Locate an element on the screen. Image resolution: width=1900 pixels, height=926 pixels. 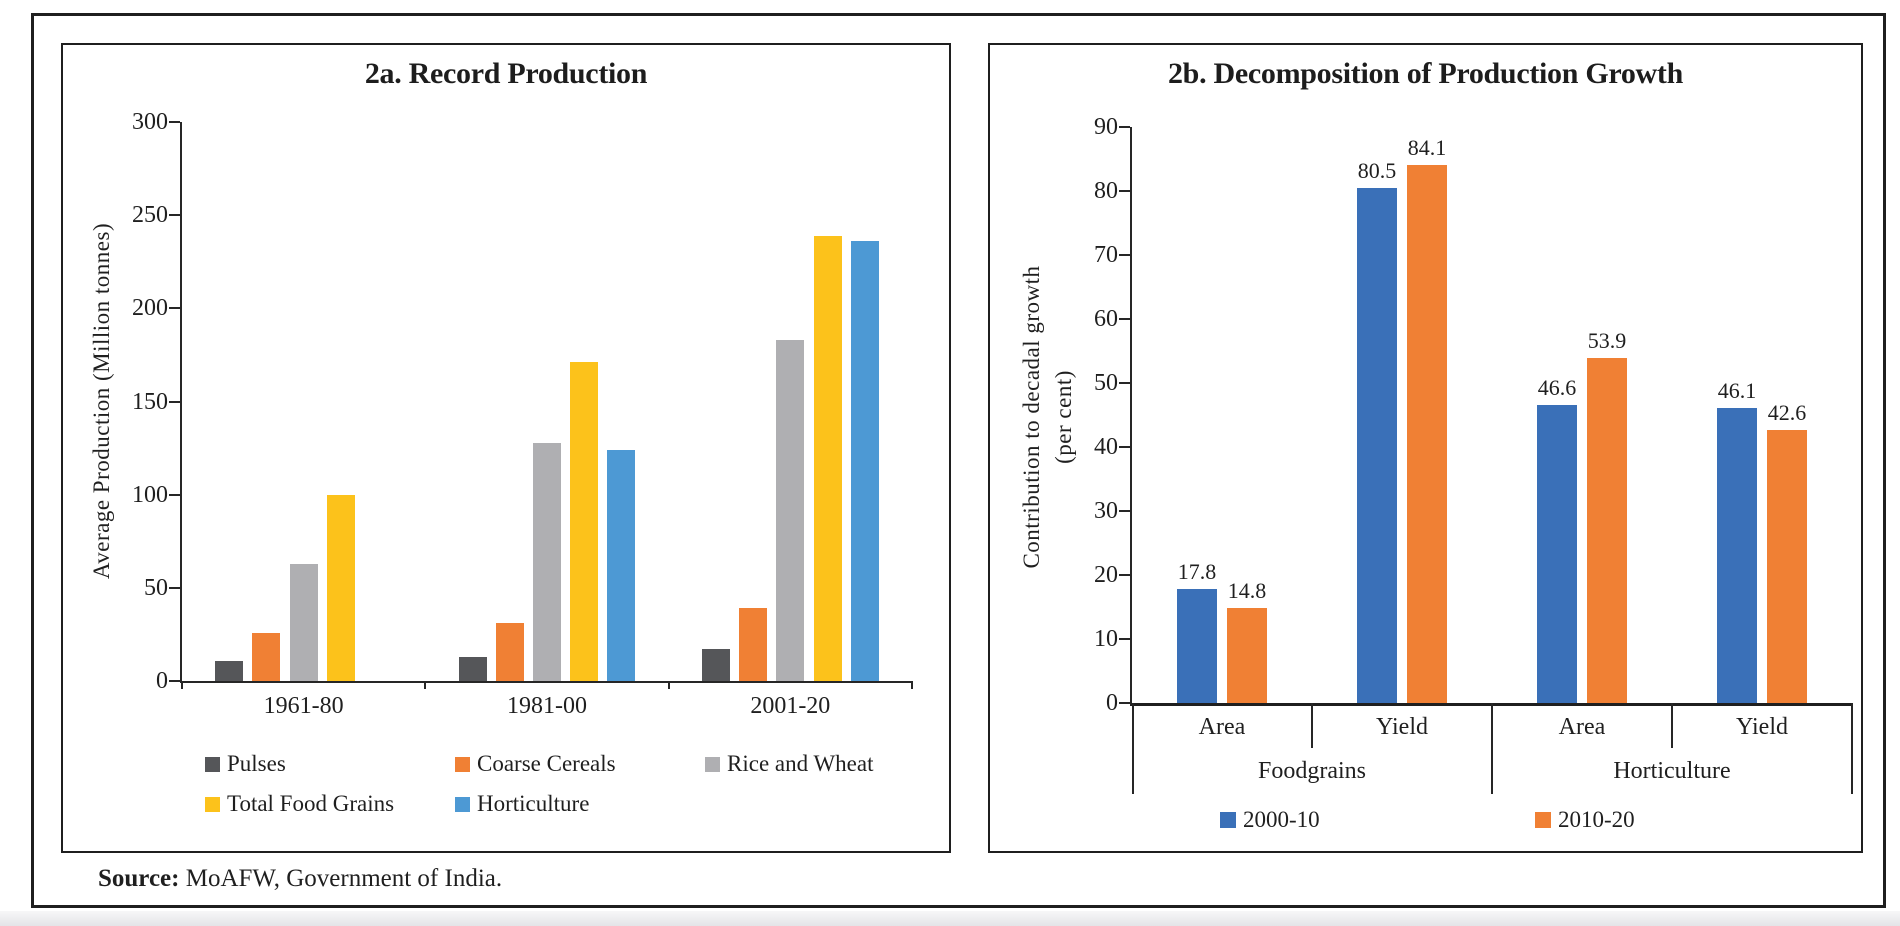
legend-item-horticulture: Horticulture is located at coordinates (522, 804).